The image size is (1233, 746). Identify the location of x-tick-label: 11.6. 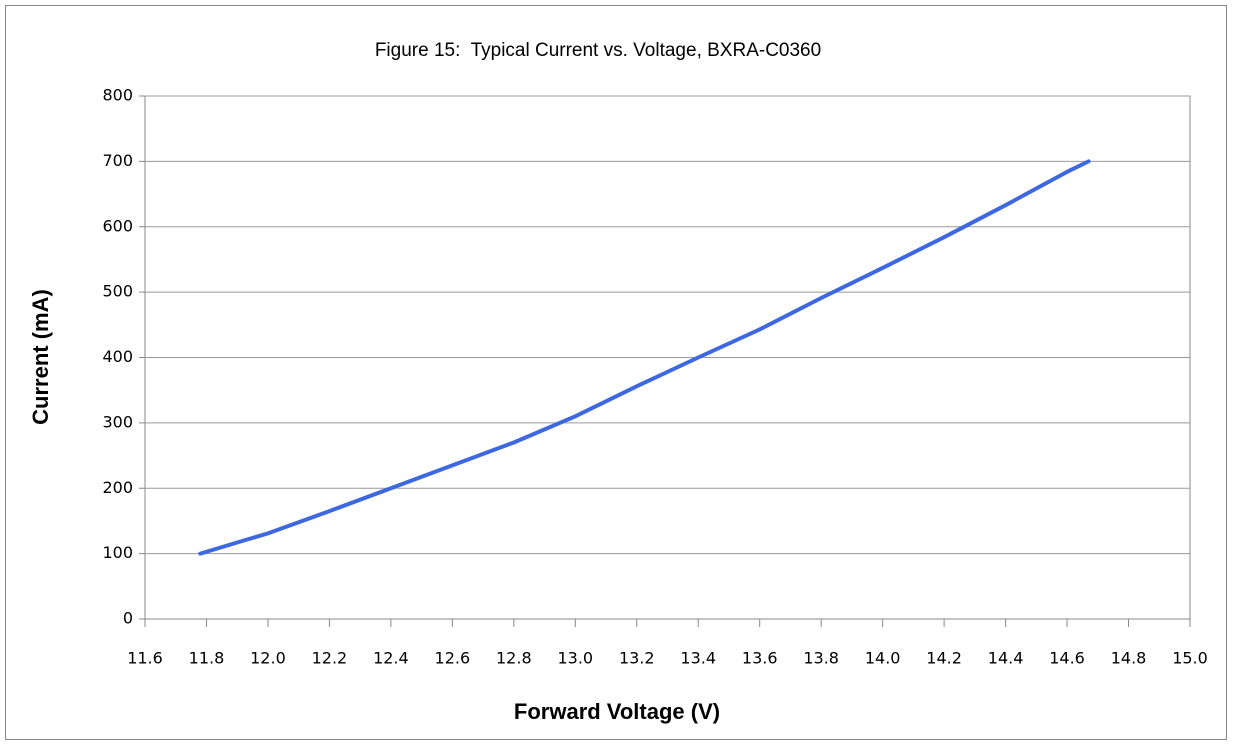
(145, 658).